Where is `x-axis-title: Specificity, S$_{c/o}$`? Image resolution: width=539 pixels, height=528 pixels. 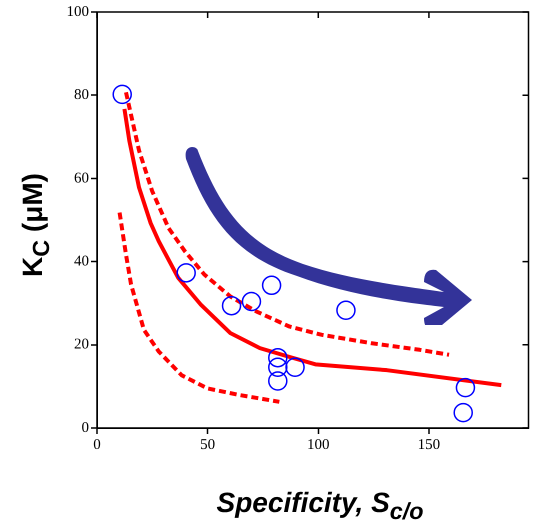
x-axis-title: Specificity, S$_{c/o}$ is located at coordinates (320, 506).